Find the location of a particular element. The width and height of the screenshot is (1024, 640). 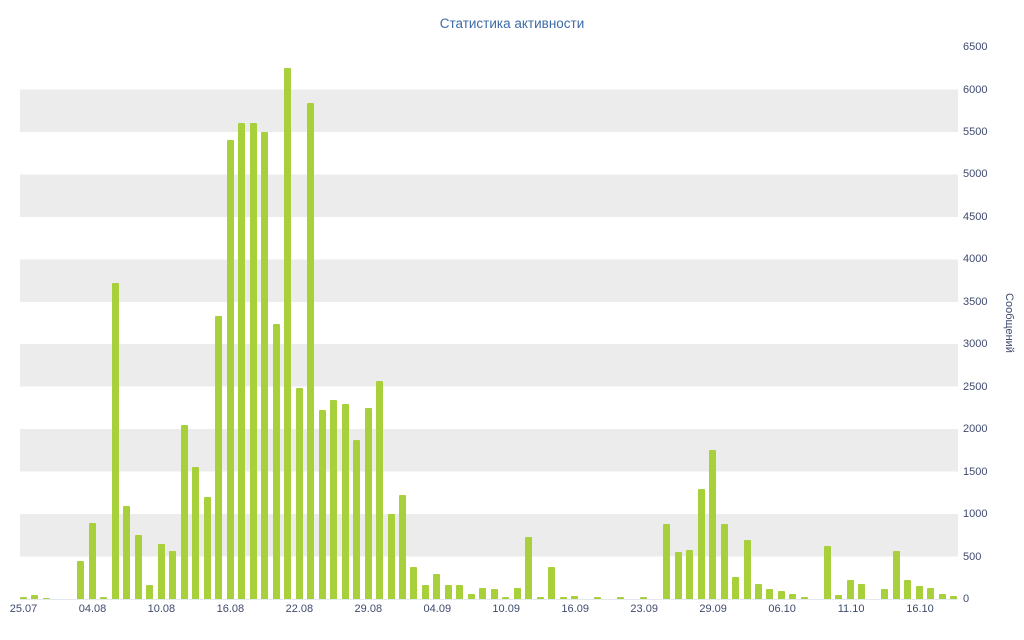

y-axis-tick-label: 6000 is located at coordinates (975, 89).